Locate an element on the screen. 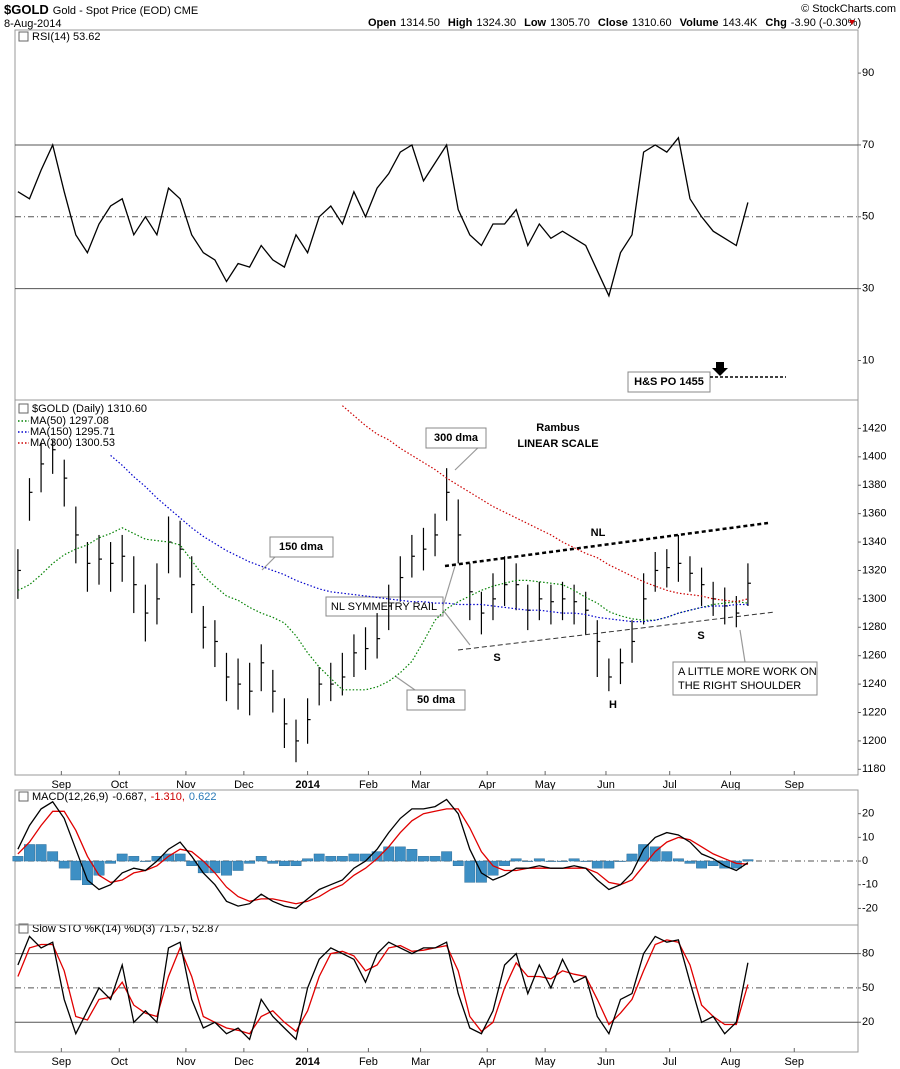  legend-title: $GOLD (Daily) 1310.60 is located at coordinates (89, 409).